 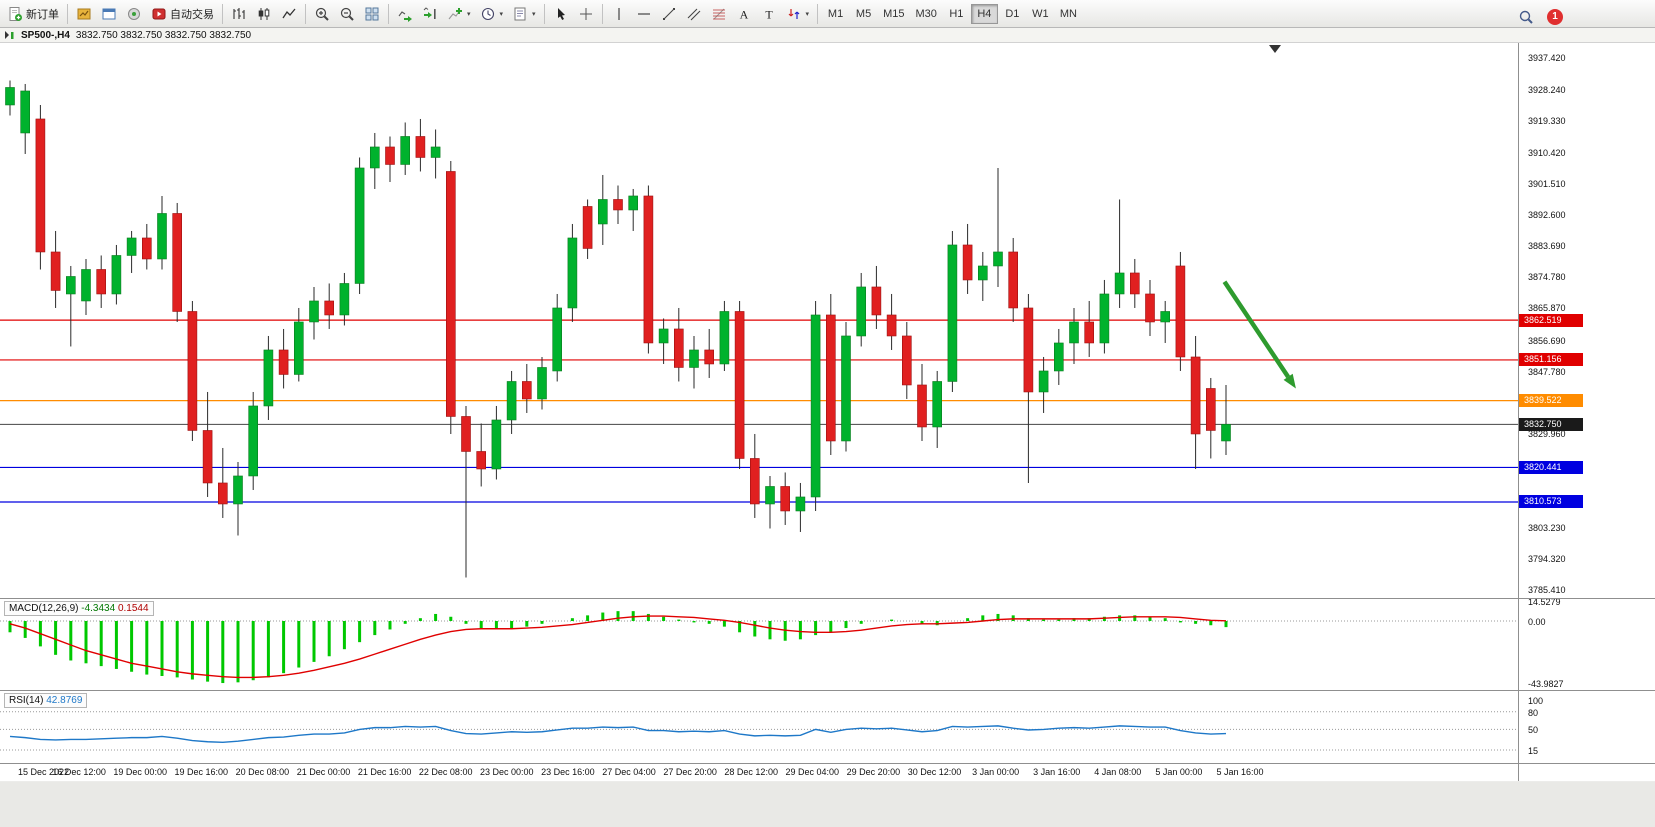 What do you see at coordinates (835, 14) in the screenshot?
I see `timeframe-button-m1: M1` at bounding box center [835, 14].